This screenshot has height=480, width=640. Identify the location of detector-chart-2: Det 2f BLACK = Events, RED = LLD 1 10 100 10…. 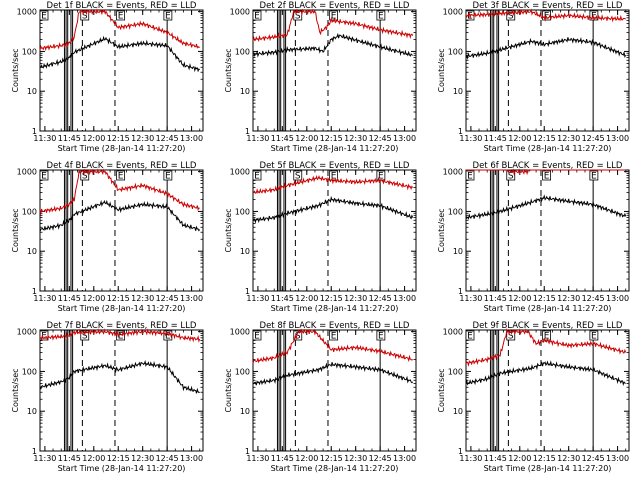
(320, 77).